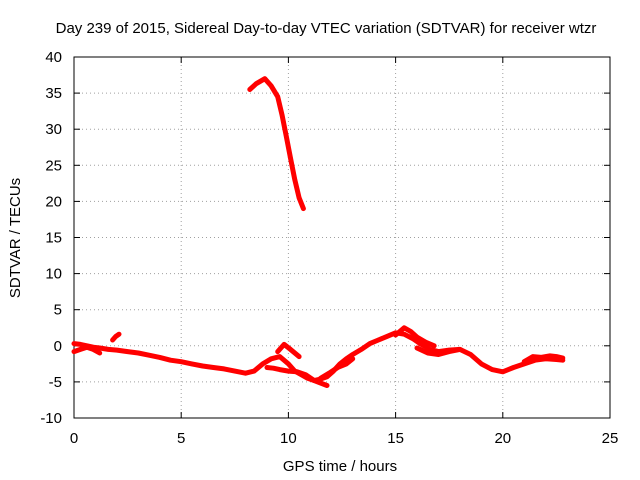  Describe the element at coordinates (610, 438) in the screenshot. I see `x-tick-label: 25` at that location.